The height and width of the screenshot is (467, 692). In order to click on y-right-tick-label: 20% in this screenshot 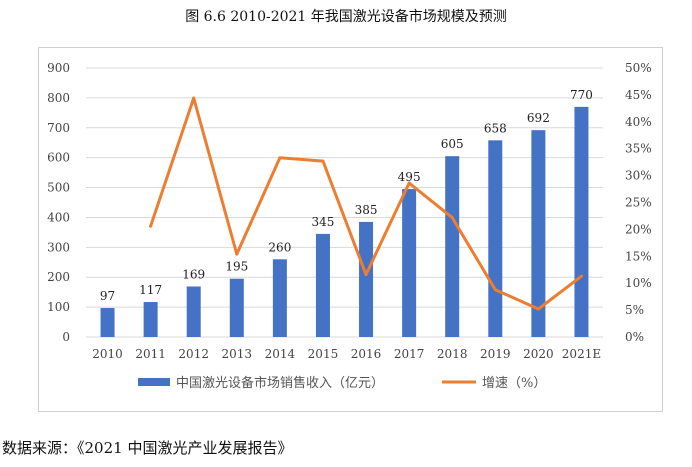, I will do `click(638, 229)`.